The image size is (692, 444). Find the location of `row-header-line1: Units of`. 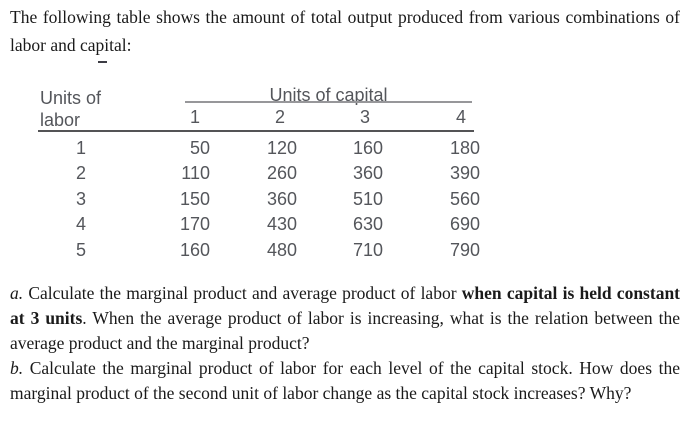

row-header-line1: Units of is located at coordinates (71, 98).